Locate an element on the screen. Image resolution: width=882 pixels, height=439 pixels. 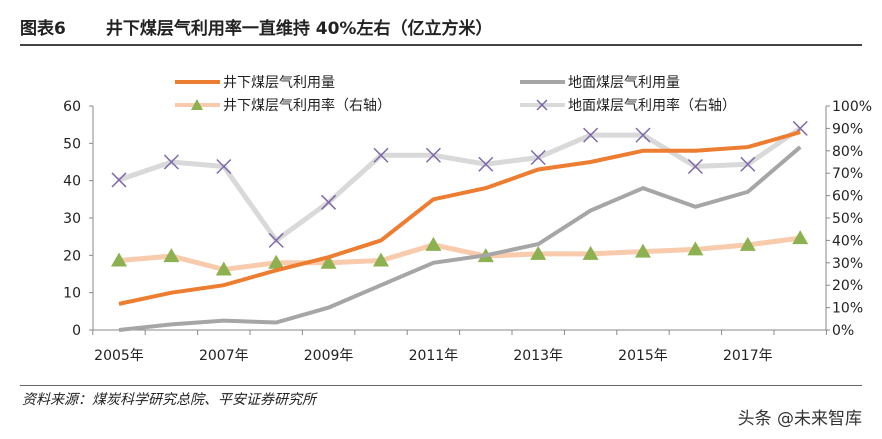
right-tick-label: 70% is located at coordinates (847, 174).